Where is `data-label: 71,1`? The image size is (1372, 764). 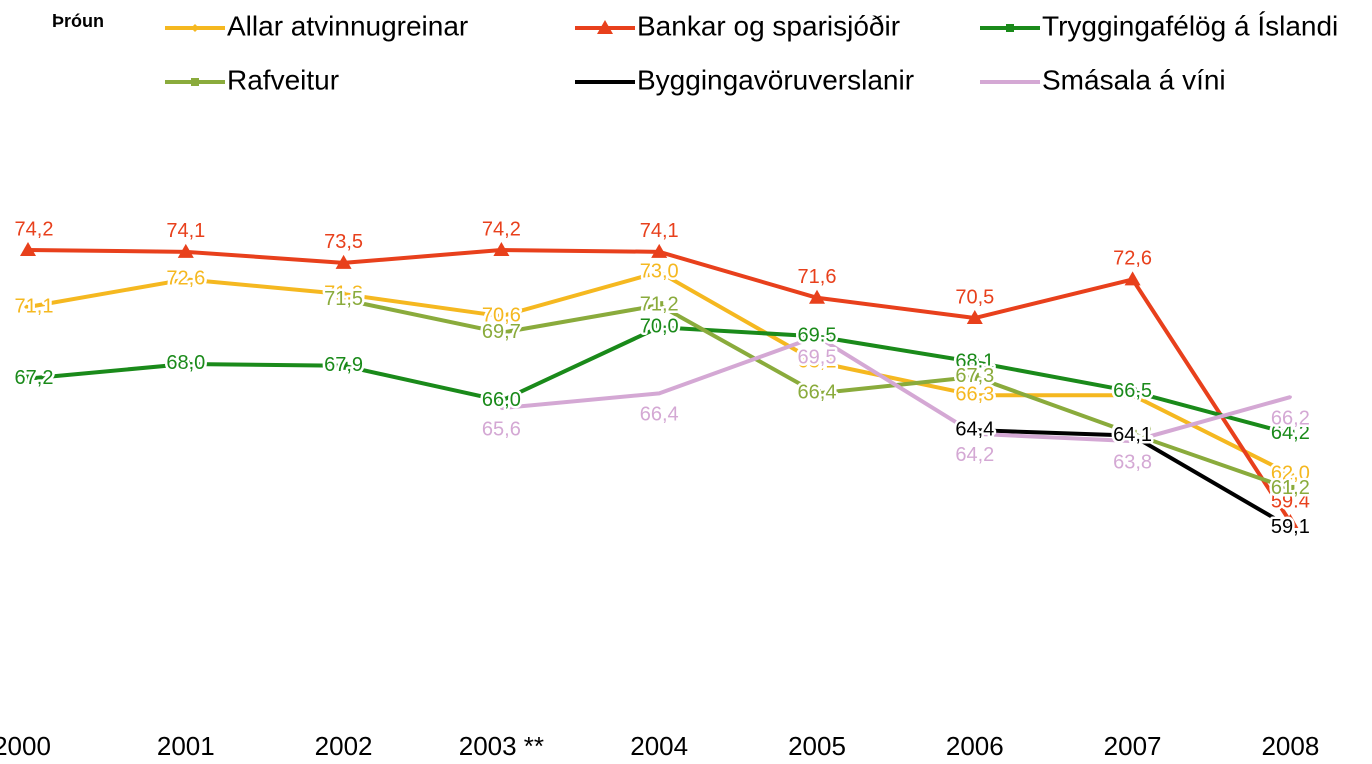
data-label: 71,1 is located at coordinates (34, 306).